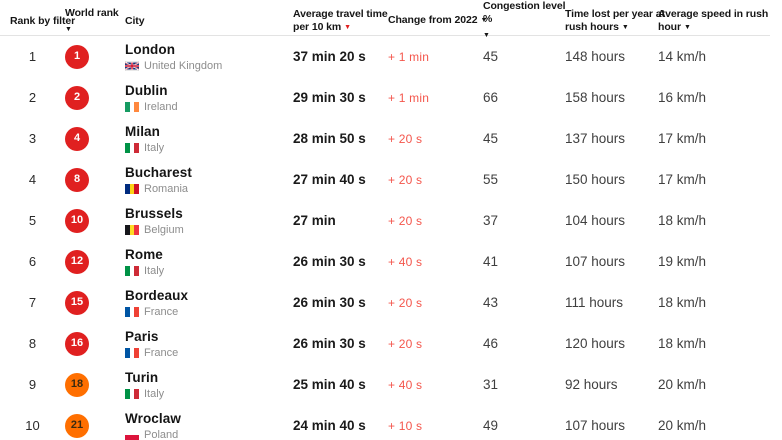 Image resolution: width=782 pixels, height=440 pixels. What do you see at coordinates (95, 56) in the screenshot?
I see `world-rank-cell: 1` at bounding box center [95, 56].